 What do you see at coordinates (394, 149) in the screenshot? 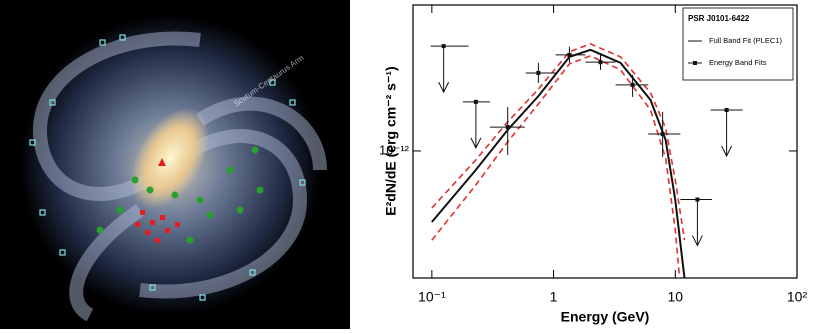
I see `y-tick-label: 10⁻¹²` at bounding box center [394, 149].